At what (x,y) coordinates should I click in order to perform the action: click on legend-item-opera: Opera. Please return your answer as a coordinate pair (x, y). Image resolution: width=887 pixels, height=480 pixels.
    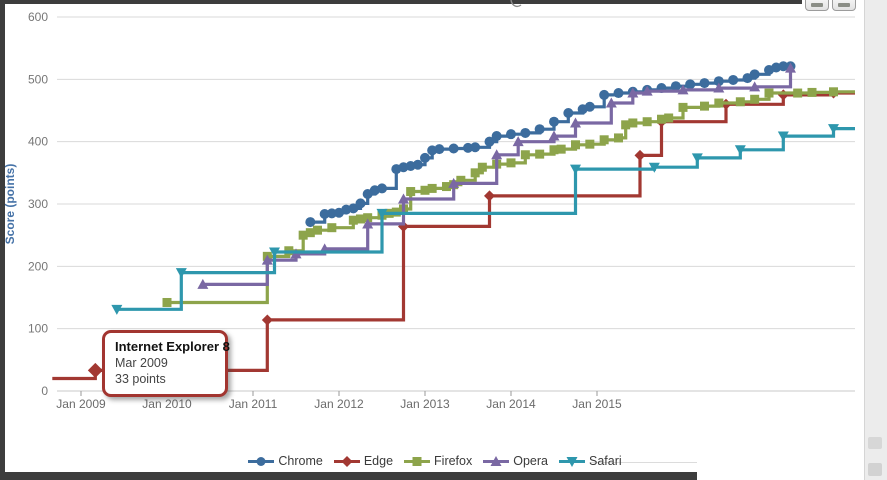
    Looking at the image, I should click on (515, 461).